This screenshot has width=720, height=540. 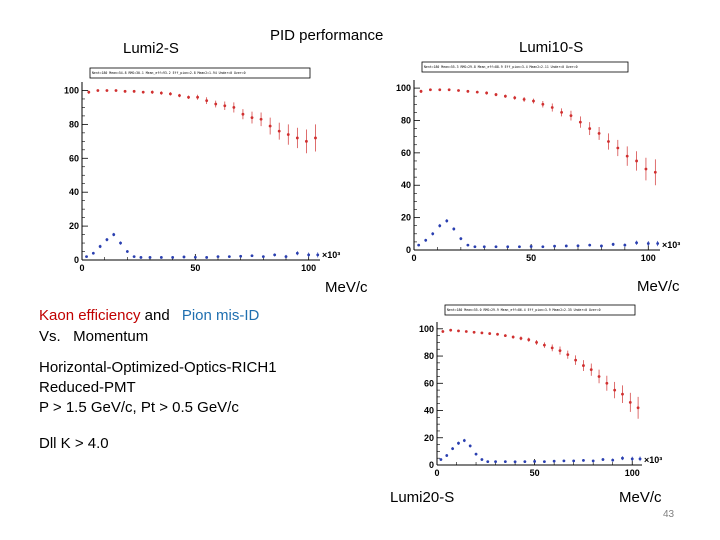 I want to click on y-tick-label: 80, so click(x=429, y=356).